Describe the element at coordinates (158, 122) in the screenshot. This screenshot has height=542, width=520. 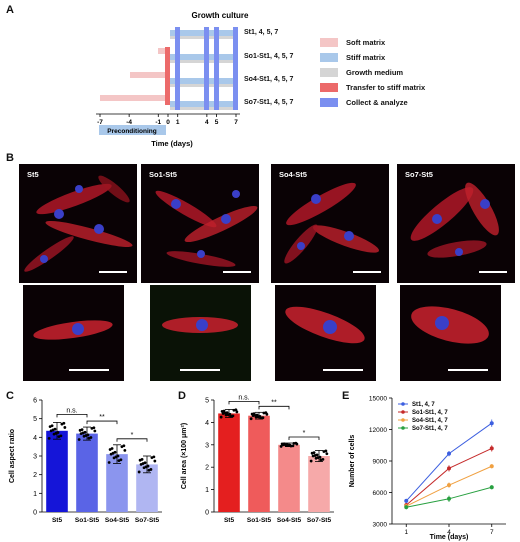
I see `timeline-tick-label: -1` at that location.